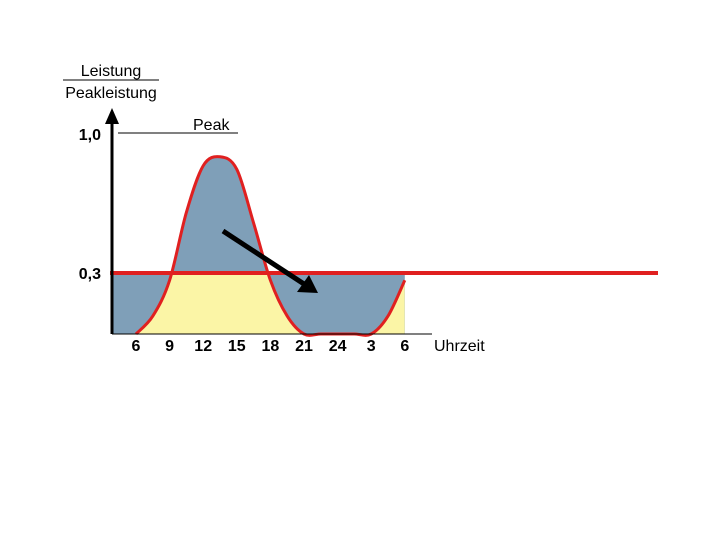  Describe the element at coordinates (111, 71) in the screenshot. I see `ylabel-numerator: Leistung` at that location.